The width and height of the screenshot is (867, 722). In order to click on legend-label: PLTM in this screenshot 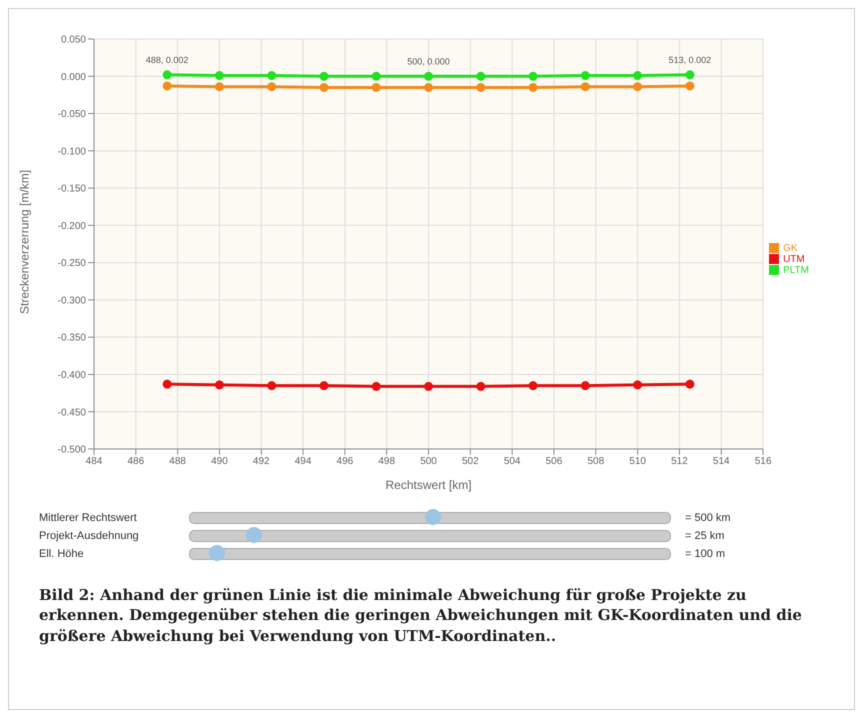, I will do `click(796, 270)`.